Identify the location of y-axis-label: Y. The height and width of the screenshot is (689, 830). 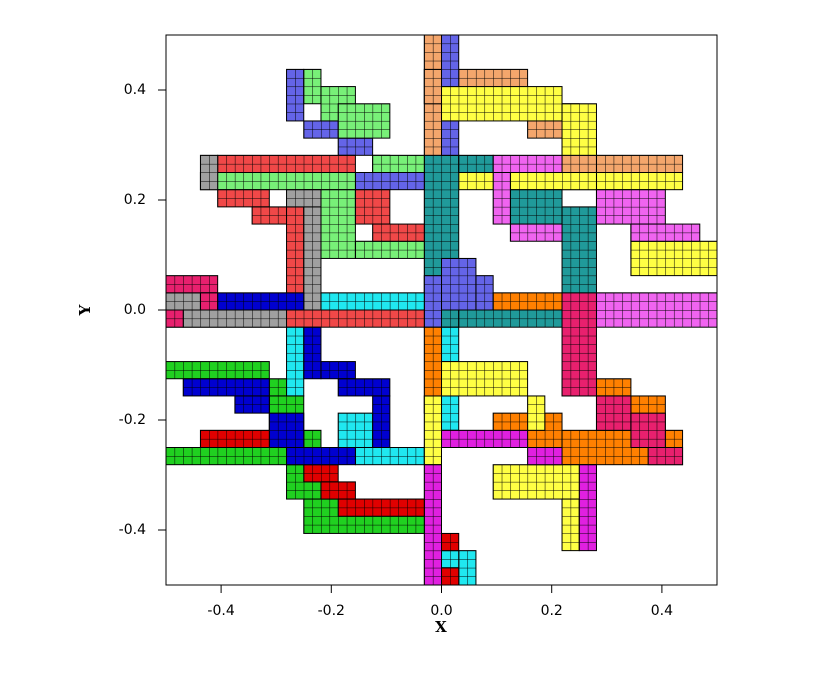
(85, 310).